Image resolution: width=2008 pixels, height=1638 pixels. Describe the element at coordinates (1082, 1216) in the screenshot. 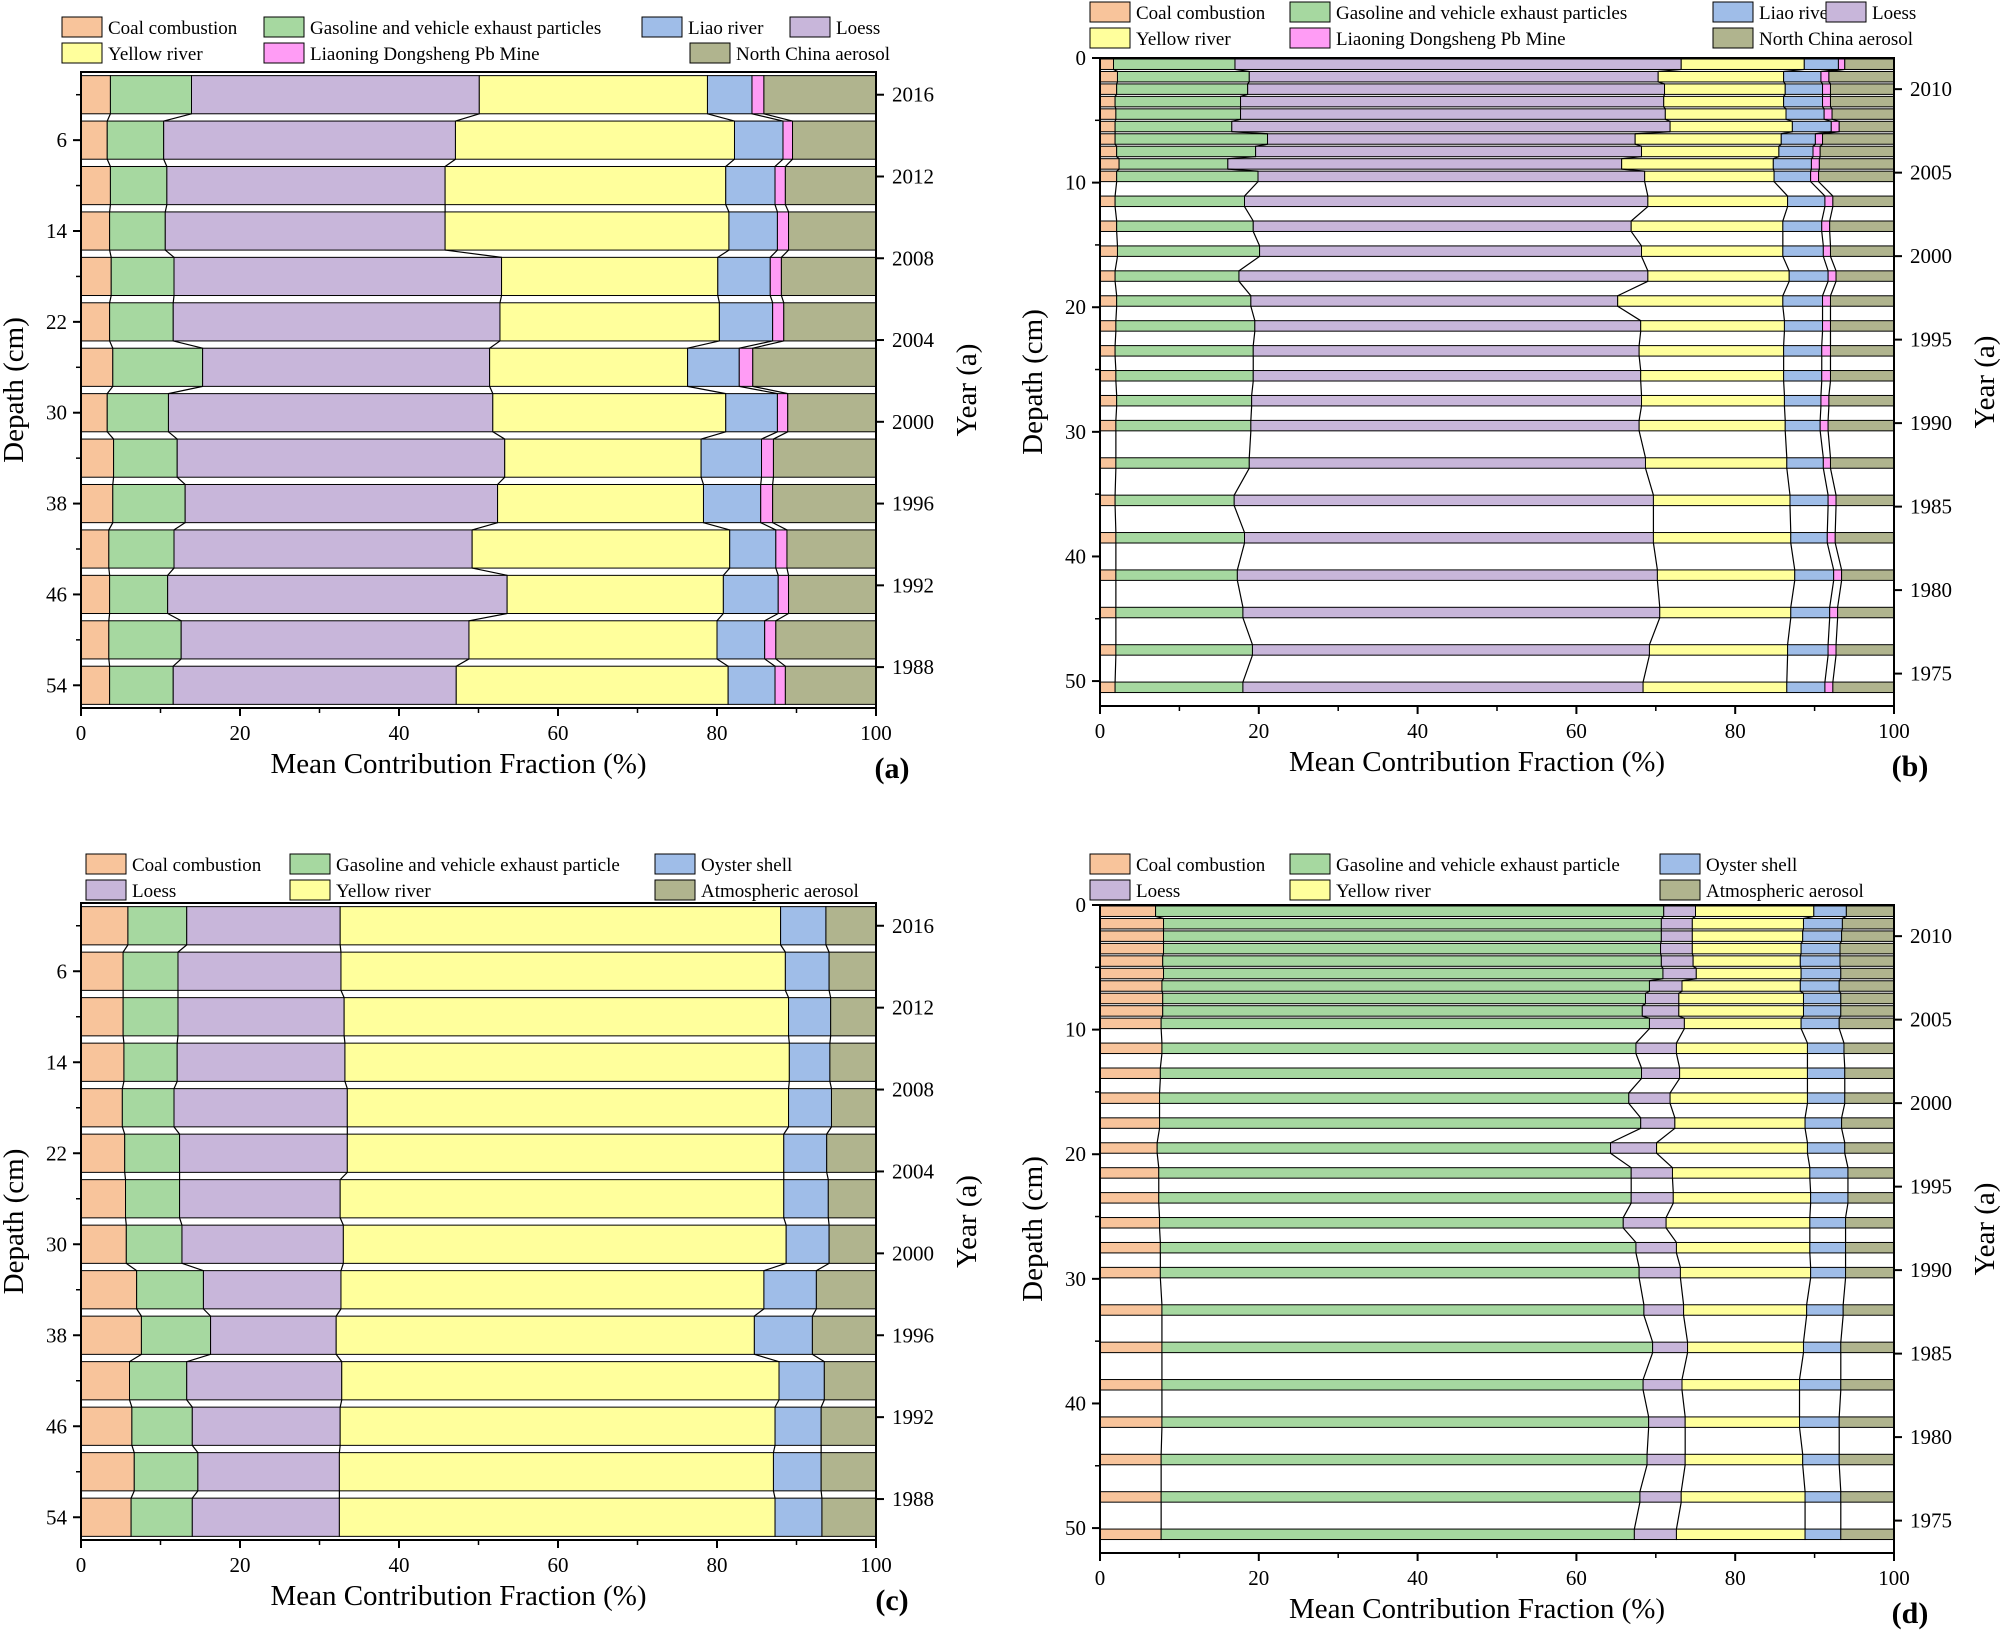

I see `y-axis: 0 10 20 30 40 50` at that location.